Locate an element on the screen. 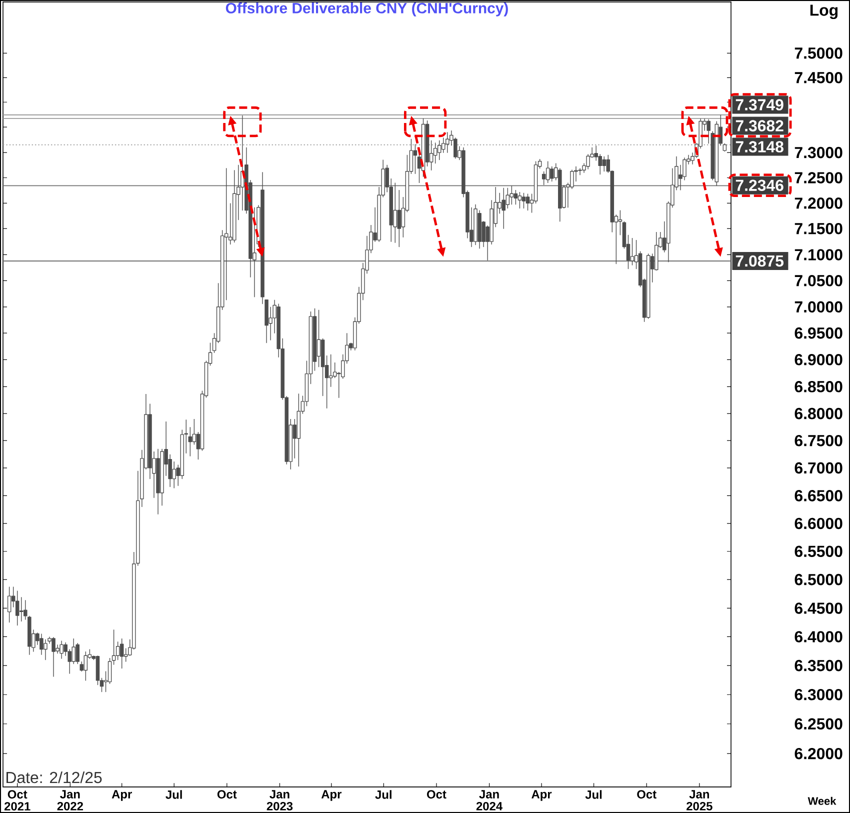  y-axis-title: Log is located at coordinates (824, 12).